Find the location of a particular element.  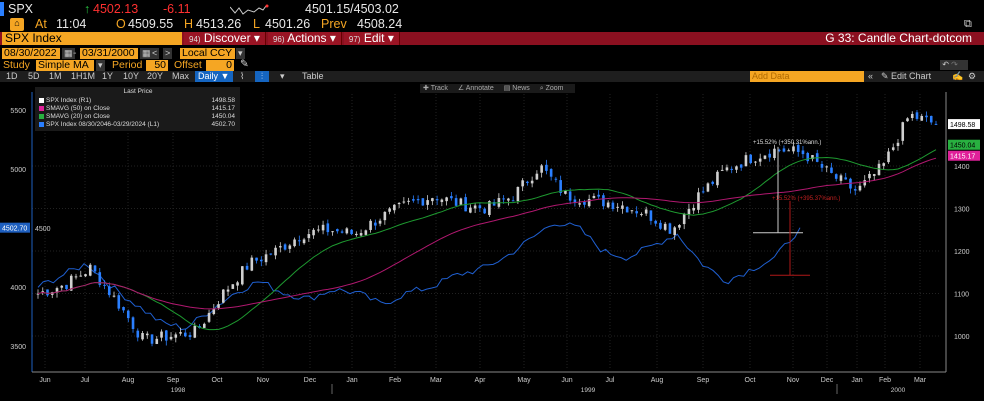

selection-marker is located at coordinates (2, 9).